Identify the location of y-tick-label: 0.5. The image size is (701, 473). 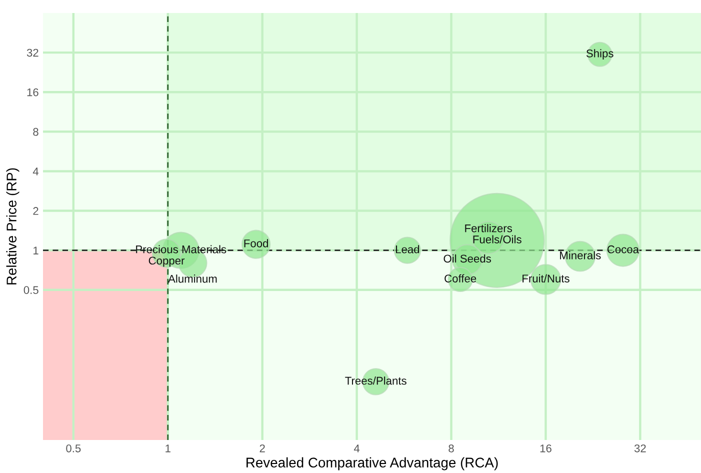
(31, 290).